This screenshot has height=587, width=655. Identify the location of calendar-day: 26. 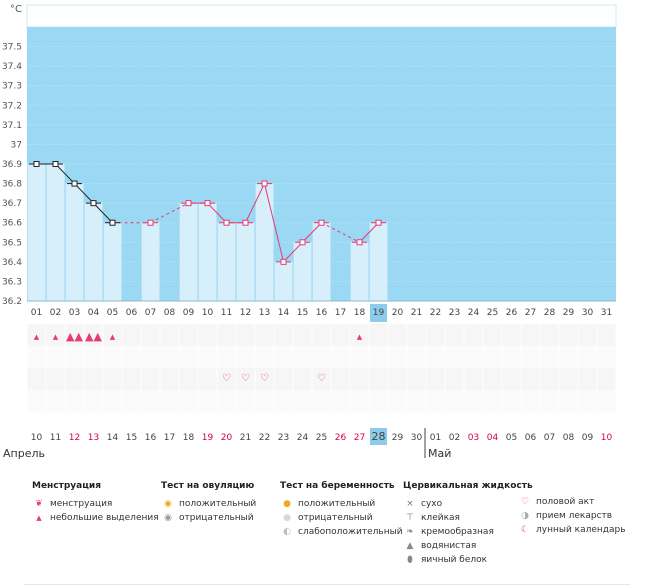
(341, 438).